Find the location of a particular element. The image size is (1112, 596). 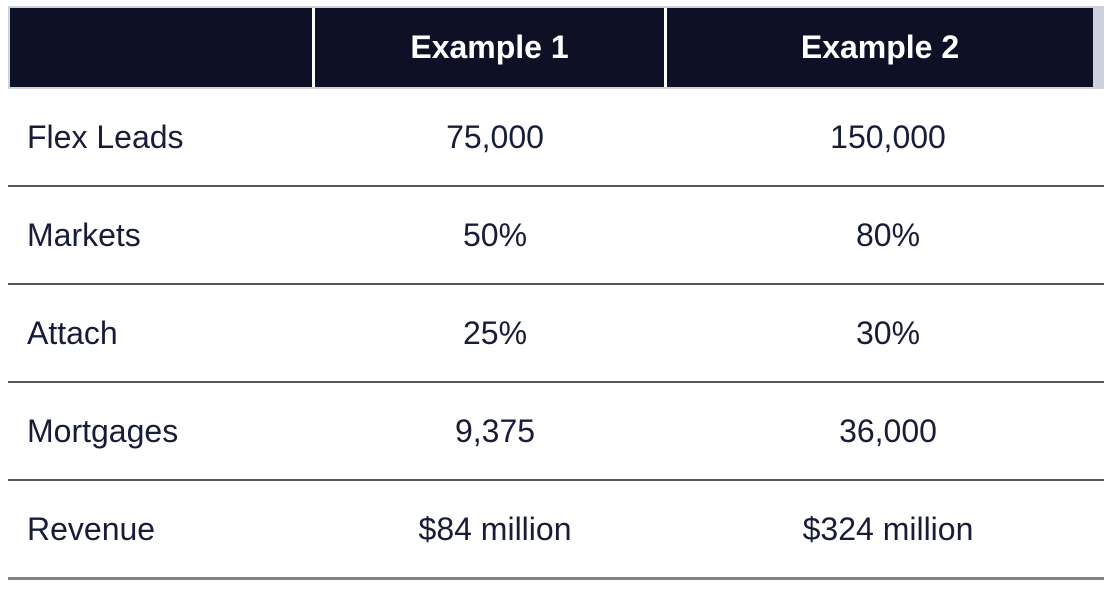

example1-value: 75,000 is located at coordinates (495, 136).